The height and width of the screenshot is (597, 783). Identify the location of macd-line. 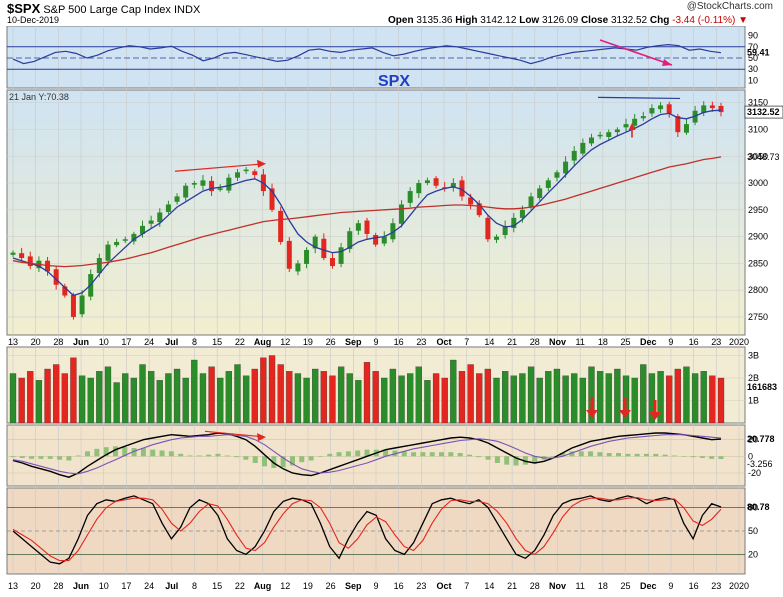
(367, 455).